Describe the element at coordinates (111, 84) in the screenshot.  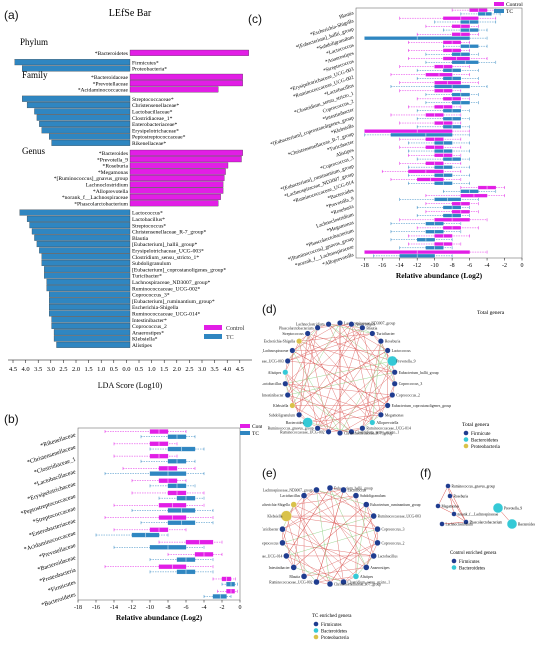
I see `bar-label: *Prevotellaceae` at that location.